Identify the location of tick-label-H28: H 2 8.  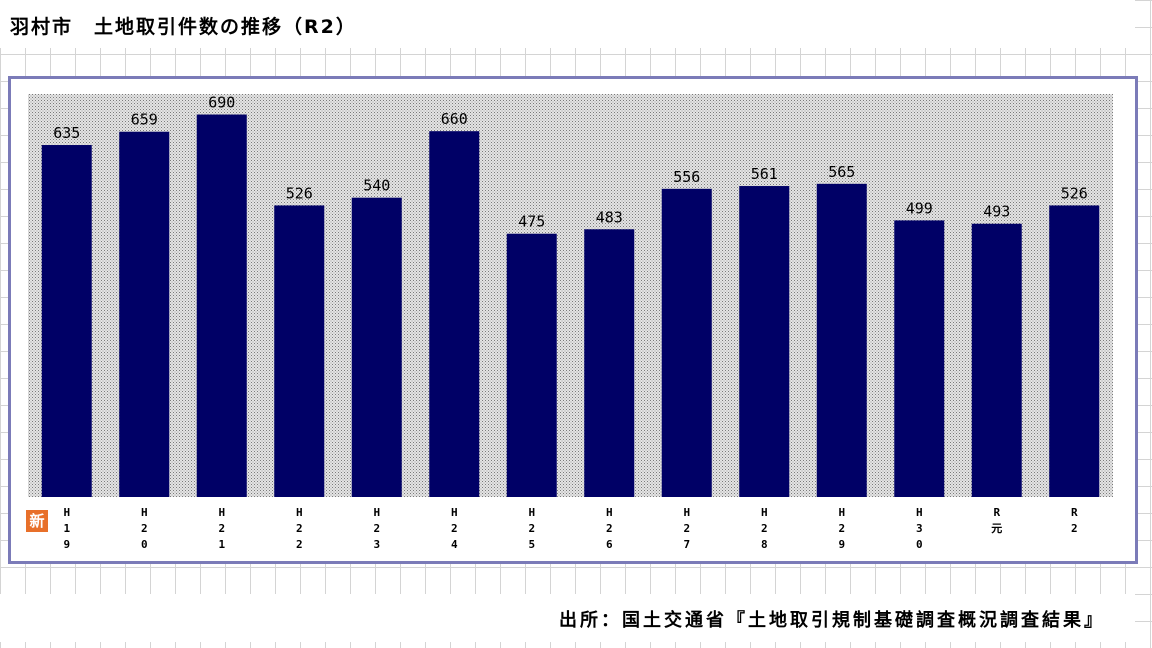
(764, 528).